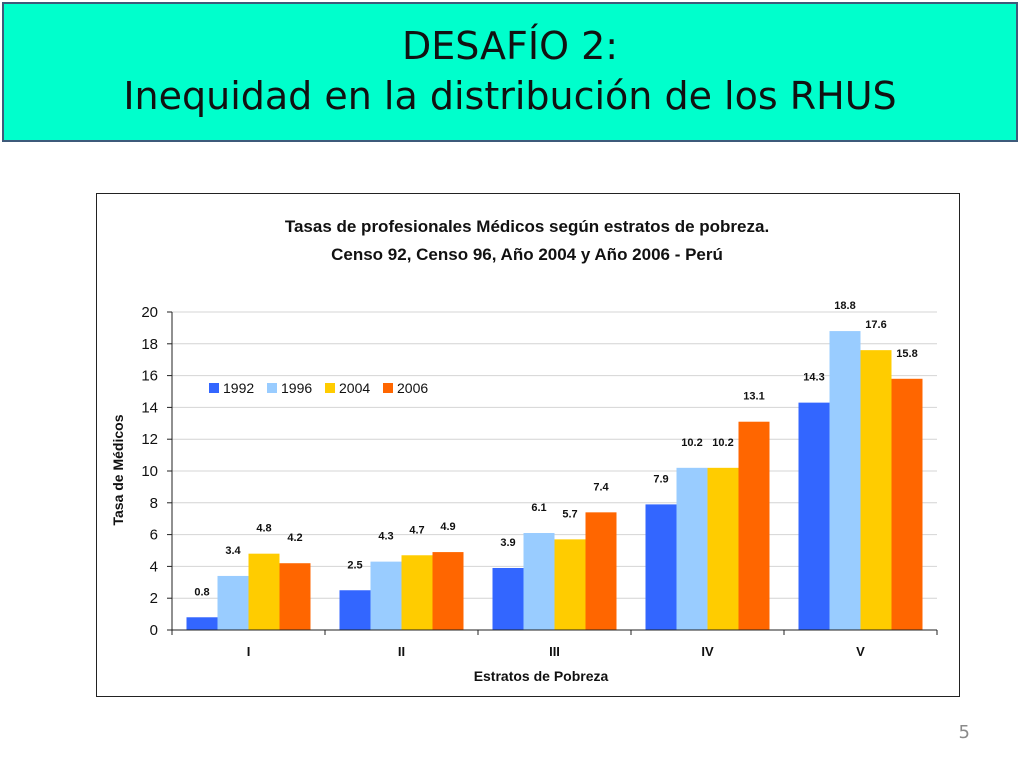 This screenshot has width=1024, height=768. I want to click on y-tick-label: 14, so click(149, 407).